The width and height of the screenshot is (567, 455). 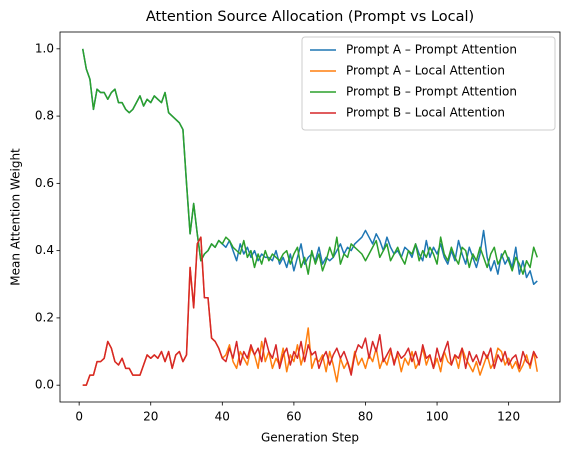 What do you see at coordinates (44, 48) in the screenshot?
I see `y-tick-label: 1.0` at bounding box center [44, 48].